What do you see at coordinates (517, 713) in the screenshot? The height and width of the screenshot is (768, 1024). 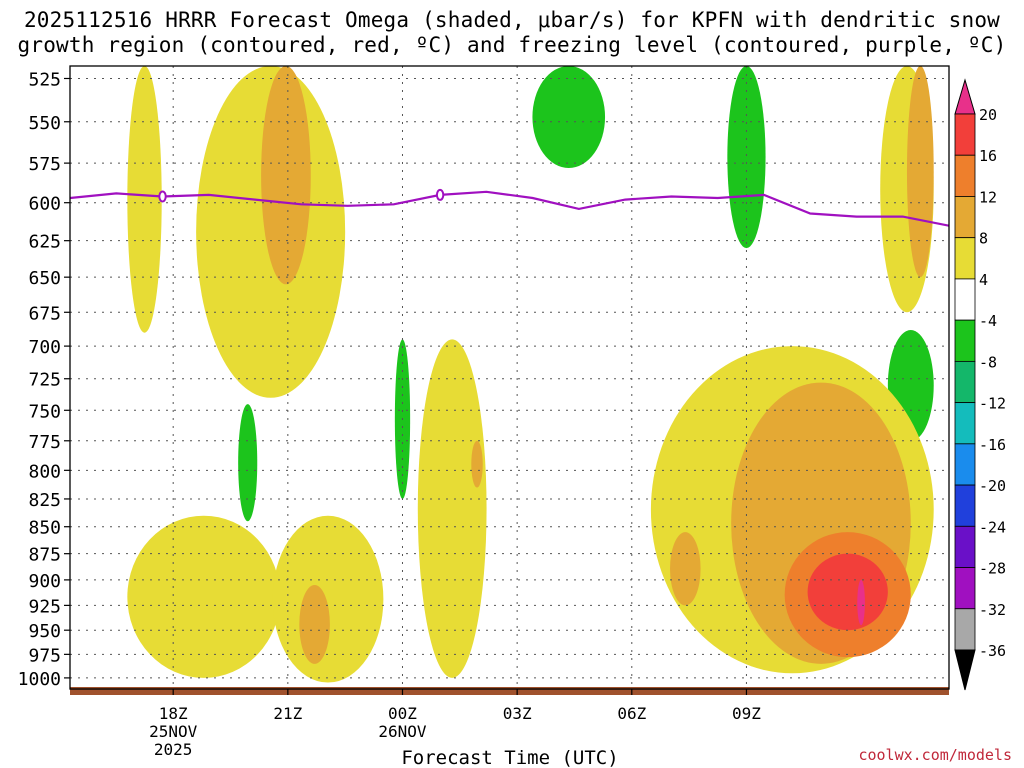 I see `x-tick-label-3: 03Z` at bounding box center [517, 713].